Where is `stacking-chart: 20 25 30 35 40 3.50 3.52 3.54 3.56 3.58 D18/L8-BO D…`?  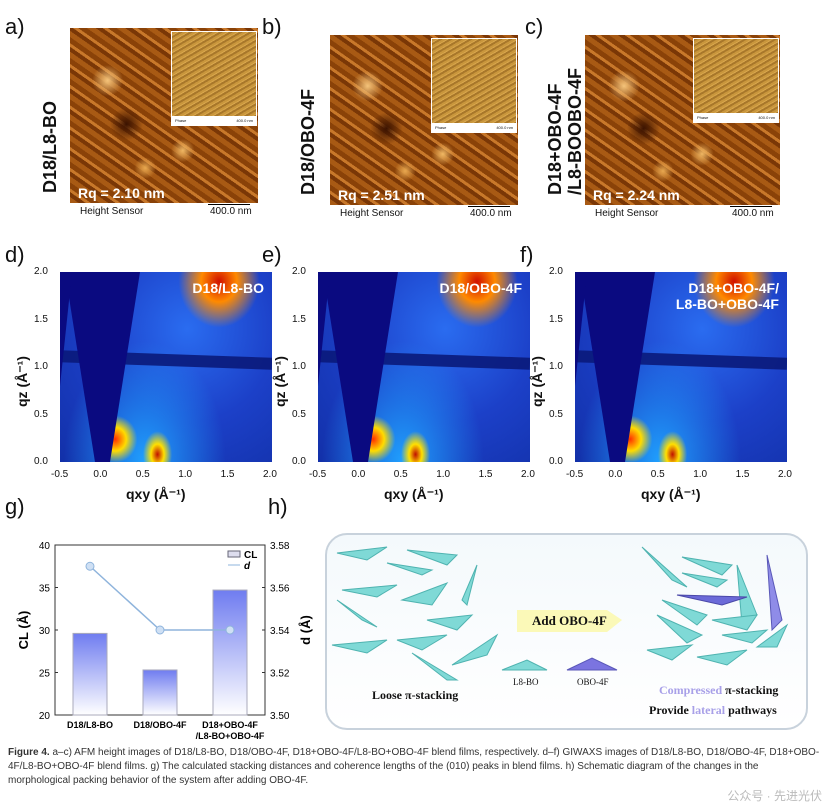
stacking-chart: 20 25 30 35 40 3.50 3.52 3.54 3.56 3.58 D18/L8-BO D… is located at coordinates (164, 640).